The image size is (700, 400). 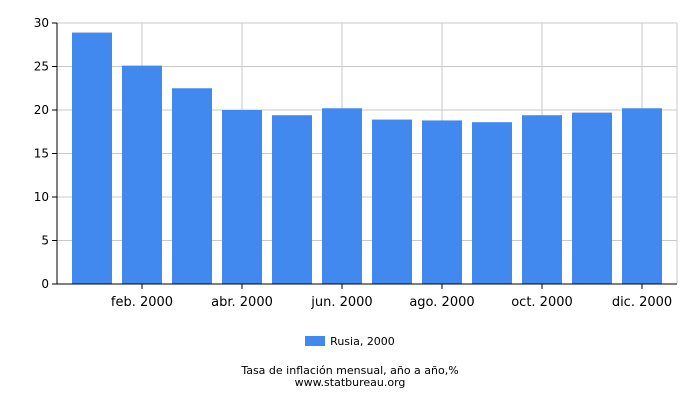 I want to click on x-tick-label: dic. 2000, so click(x=642, y=302).